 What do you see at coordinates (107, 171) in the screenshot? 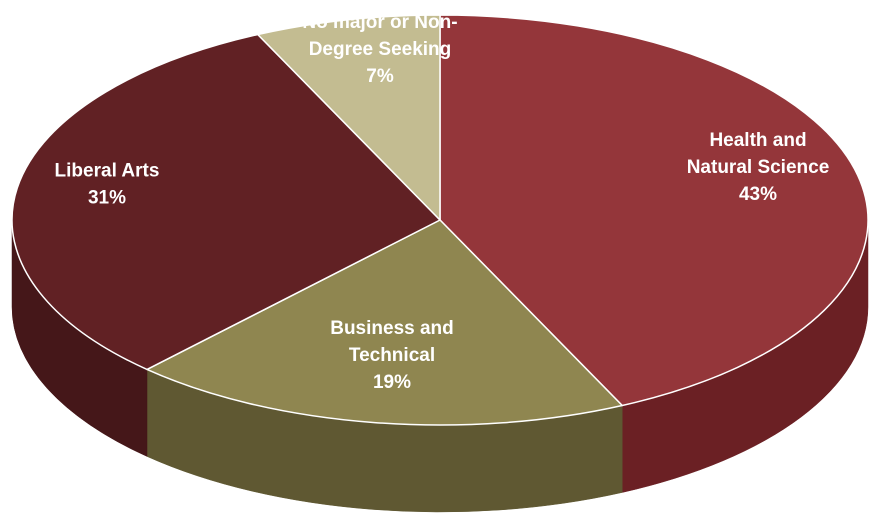
I see `slice-label-2-line-0: Liberal Arts` at bounding box center [107, 171].